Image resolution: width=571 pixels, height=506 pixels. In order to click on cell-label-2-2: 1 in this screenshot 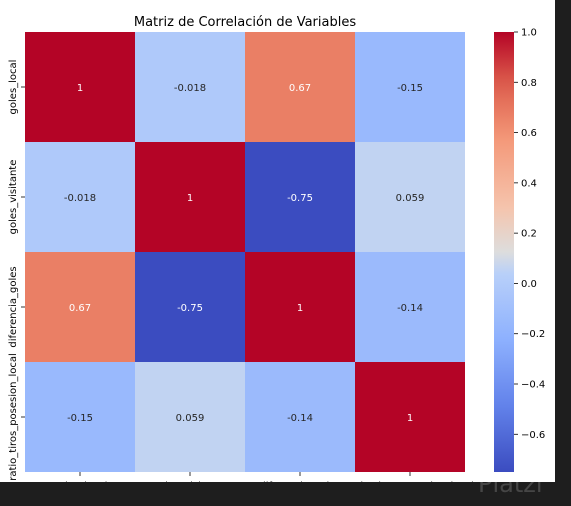, I will do `click(300, 308)`.